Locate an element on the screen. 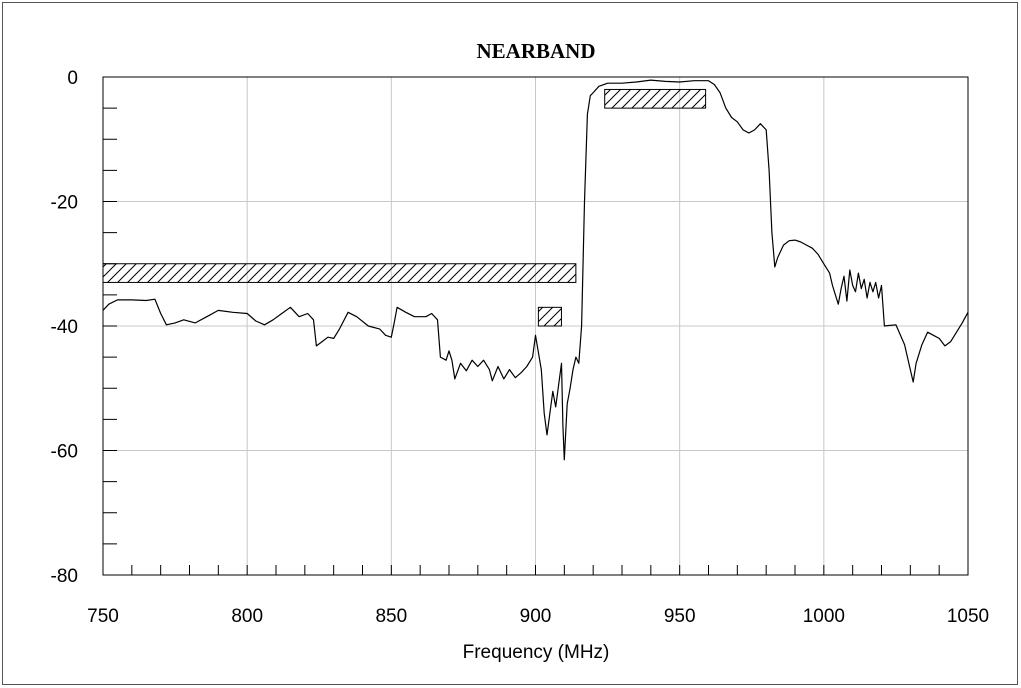 The height and width of the screenshot is (688, 1021). y-tick-label: -20 is located at coordinates (64, 203).